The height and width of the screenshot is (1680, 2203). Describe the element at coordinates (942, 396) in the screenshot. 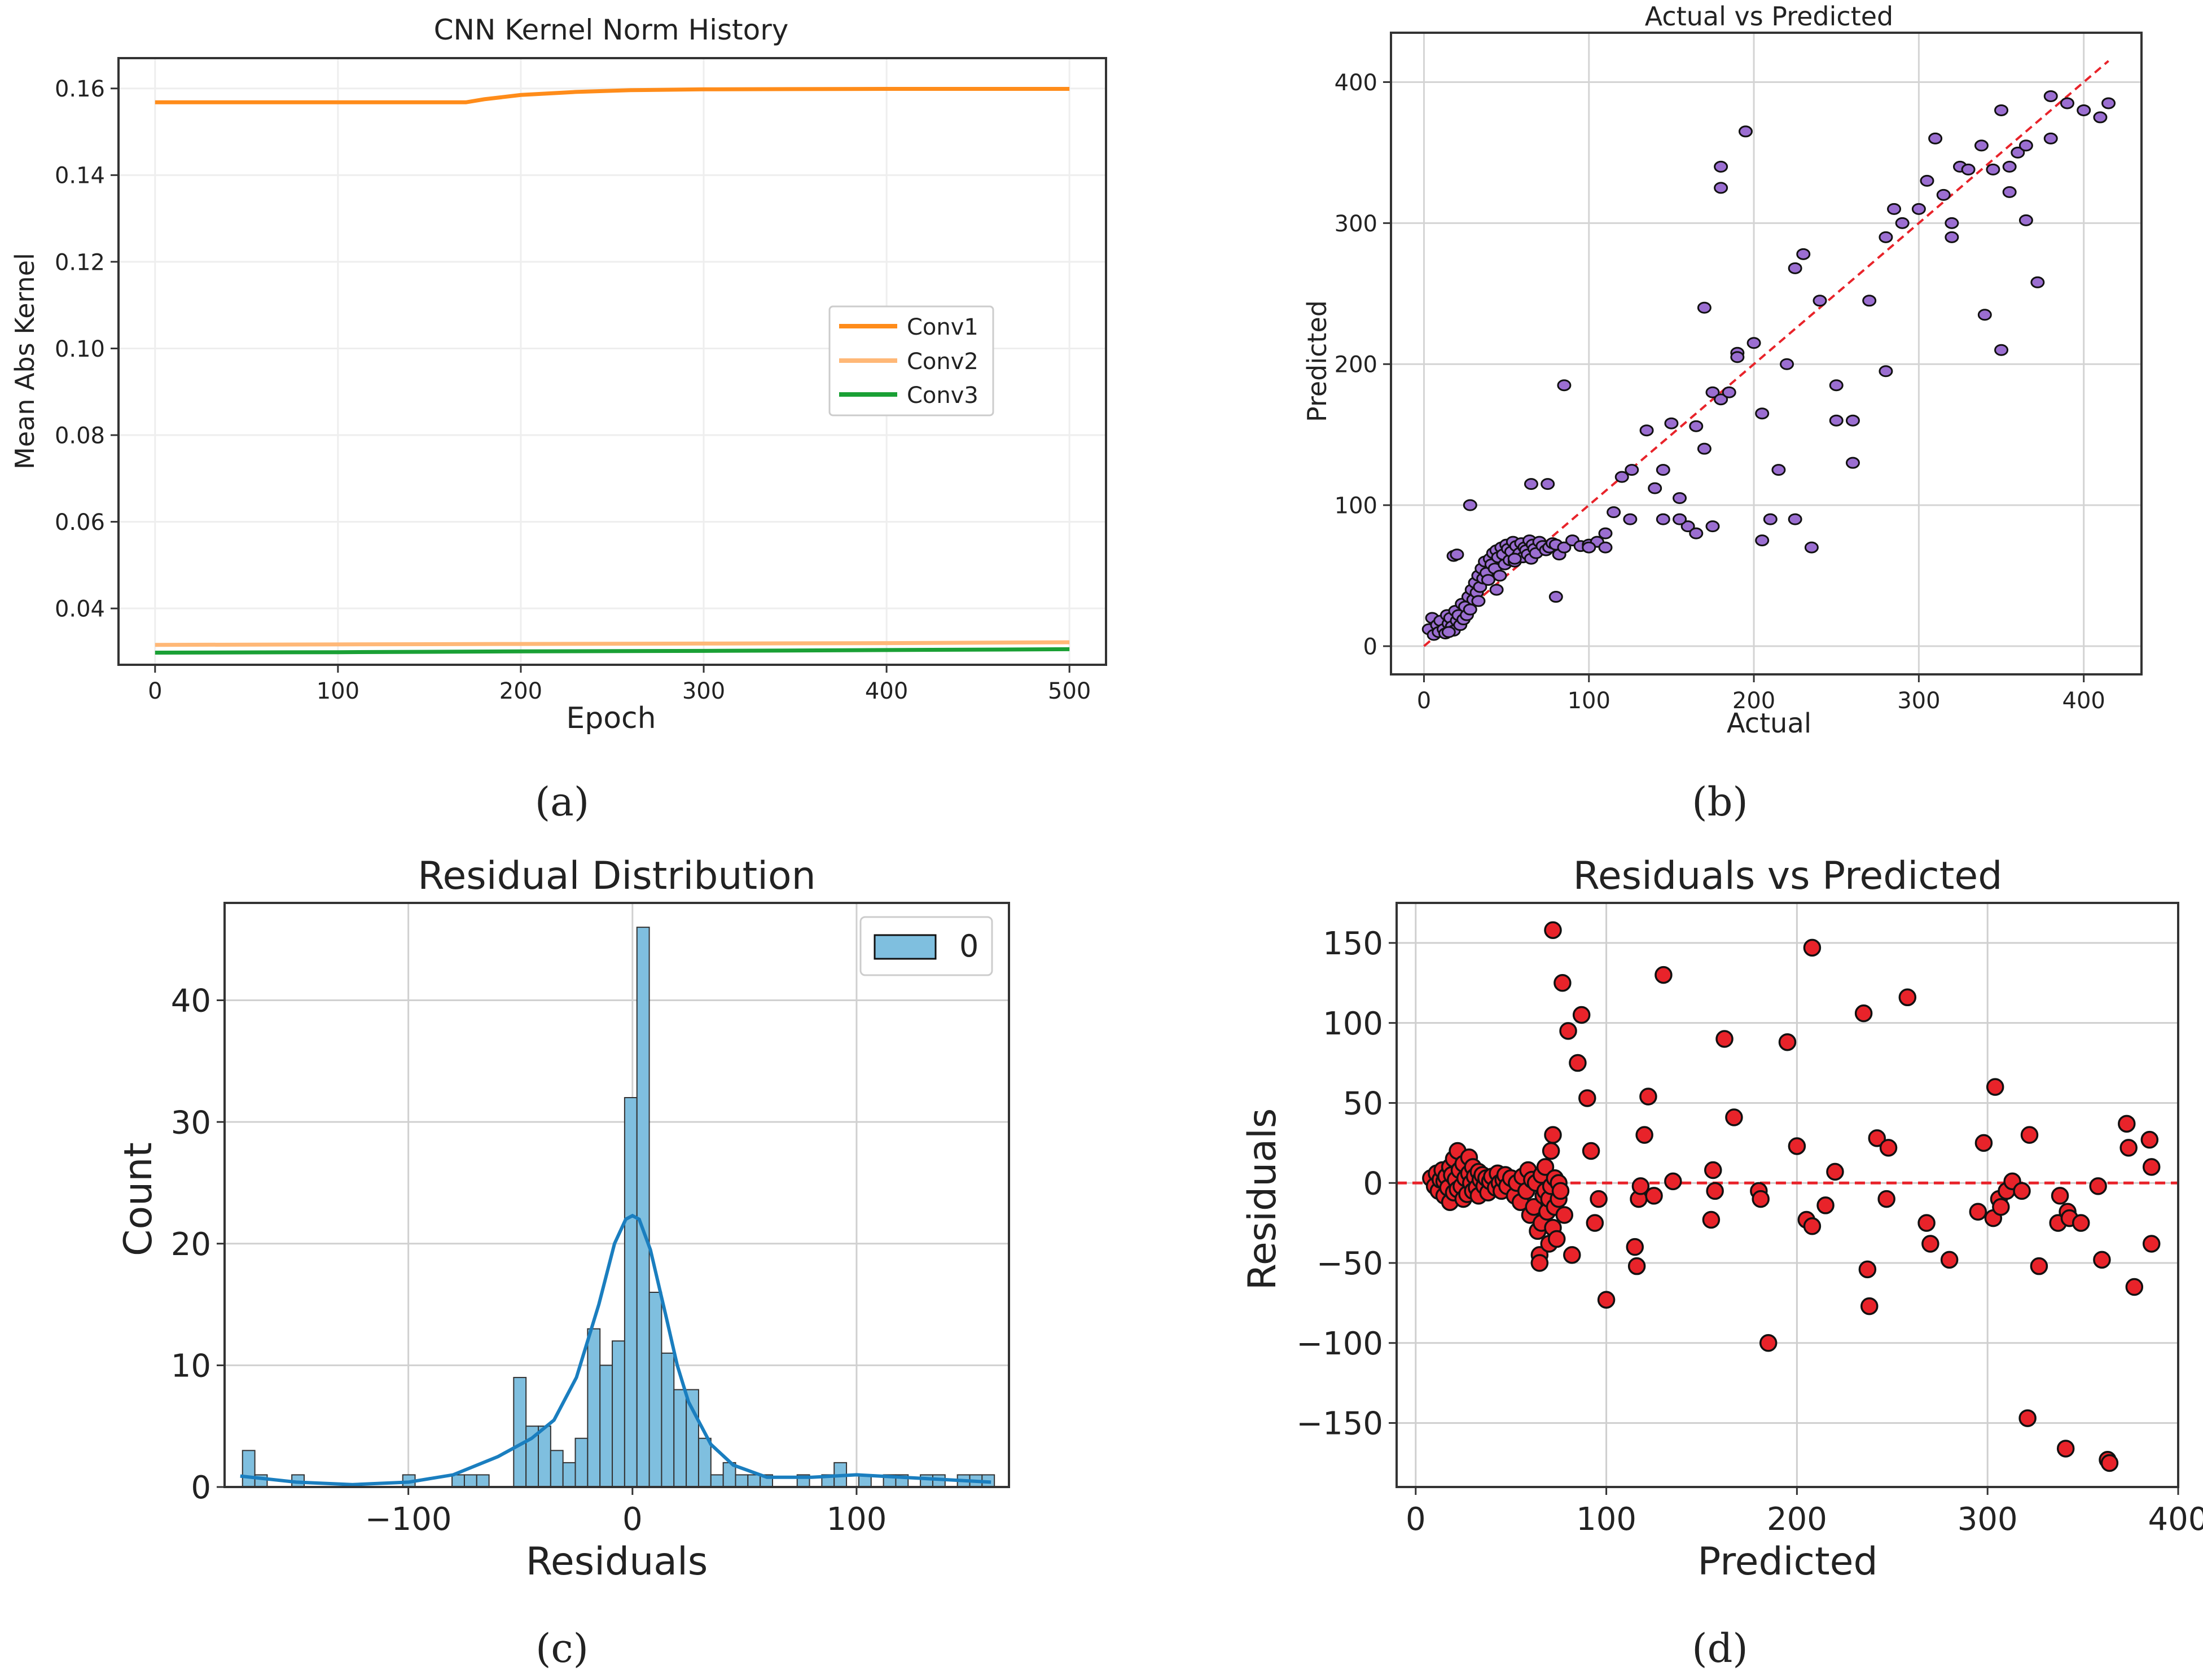

I see `legend-label-conv3: Conv3` at that location.